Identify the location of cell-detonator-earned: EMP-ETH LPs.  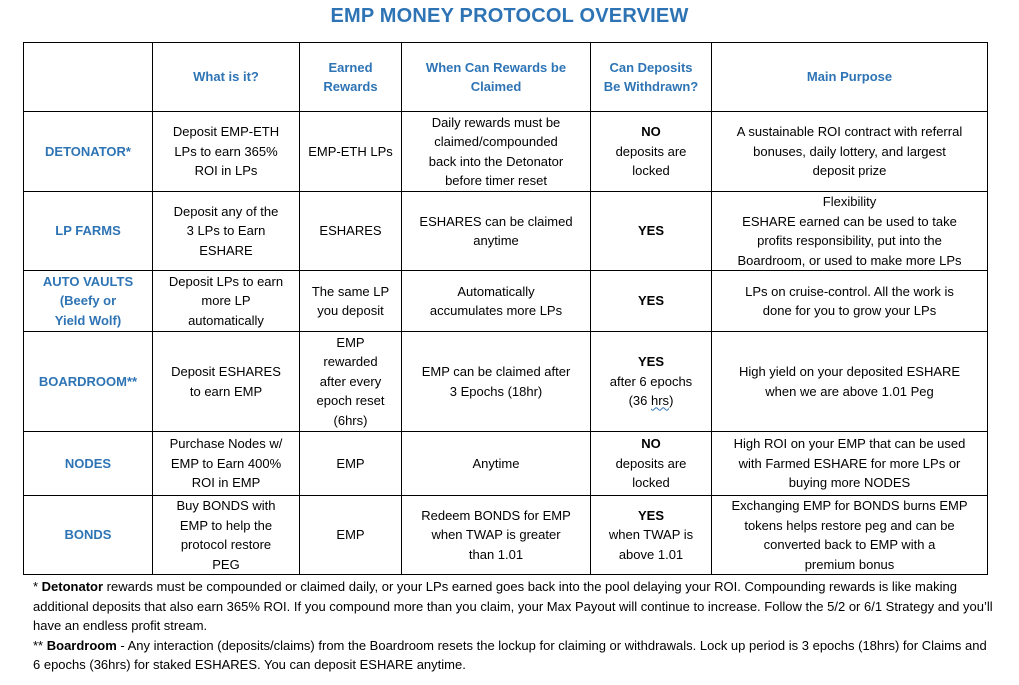
(350, 151).